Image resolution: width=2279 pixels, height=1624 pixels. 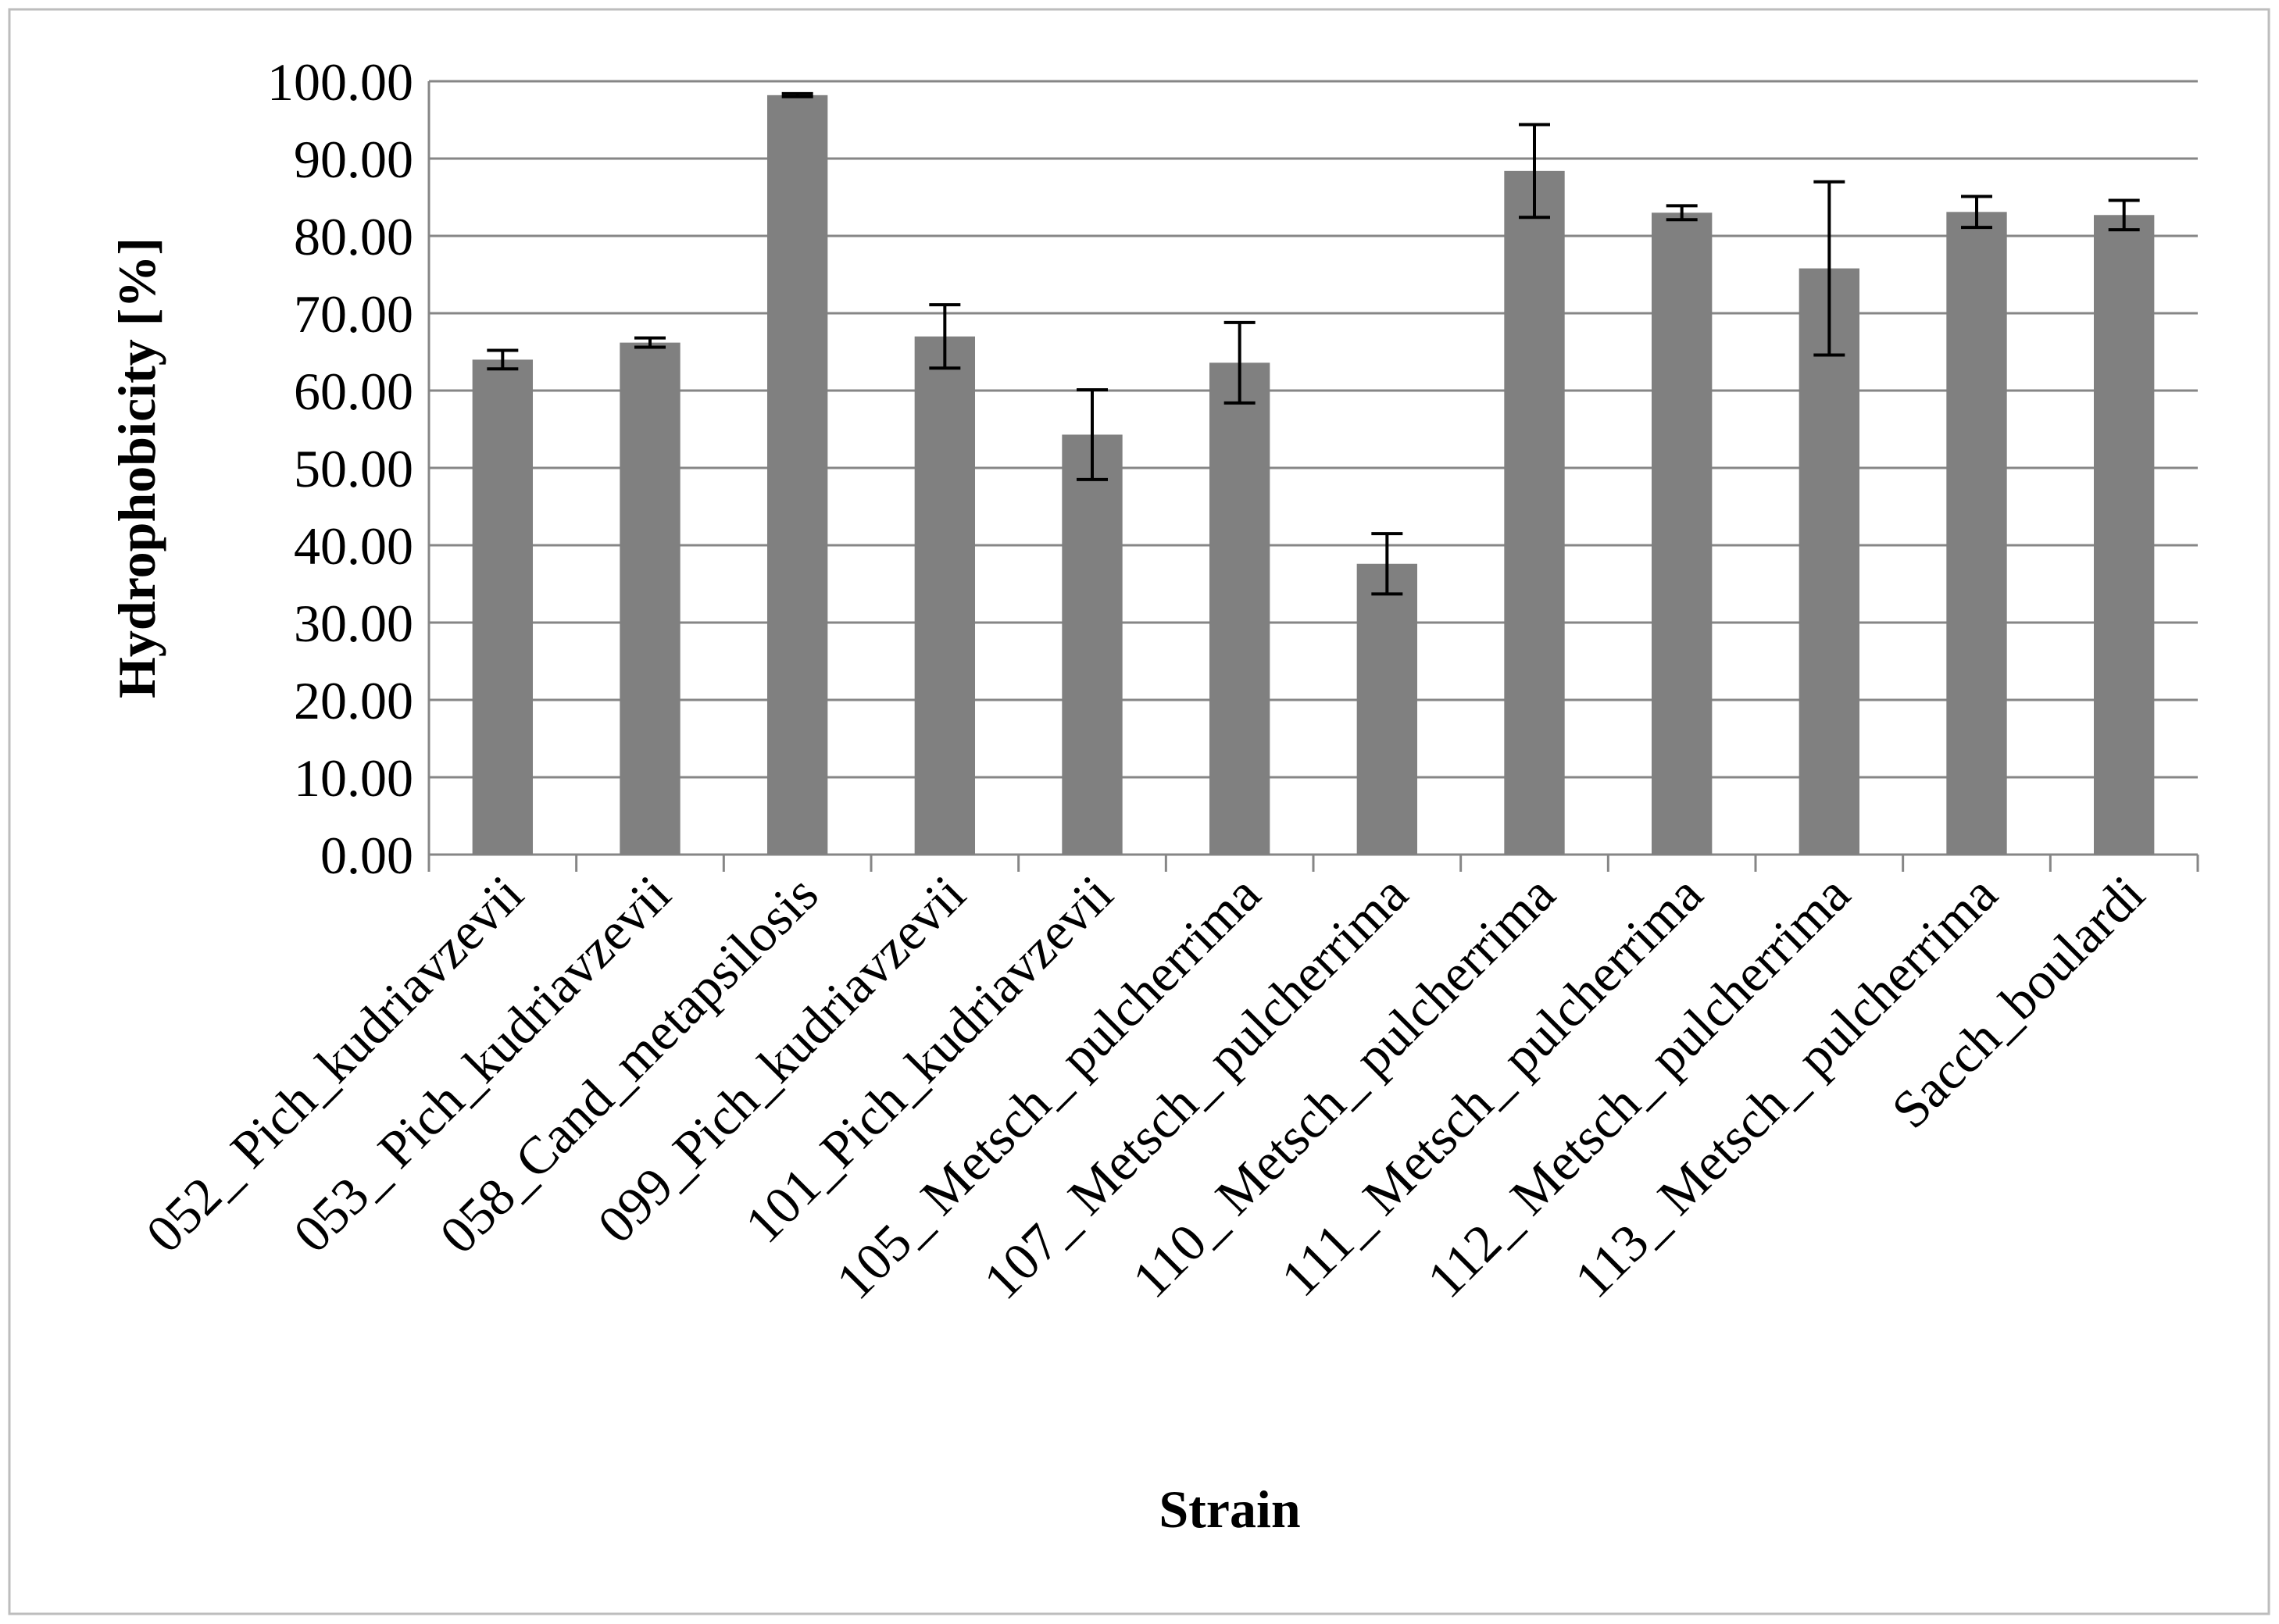 I want to click on y-tick-label: 40.00, so click(x=353, y=546).